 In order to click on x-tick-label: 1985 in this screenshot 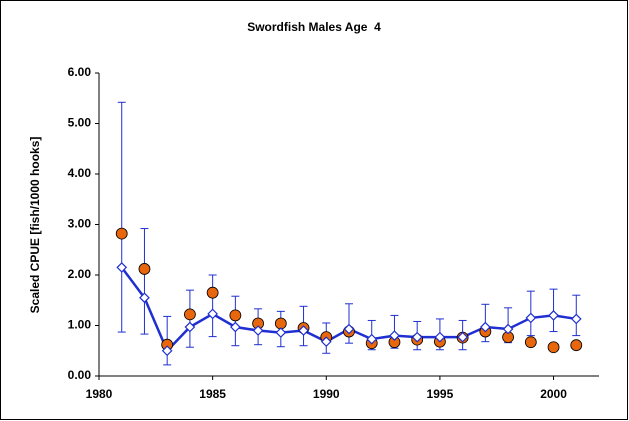, I will do `click(212, 394)`.